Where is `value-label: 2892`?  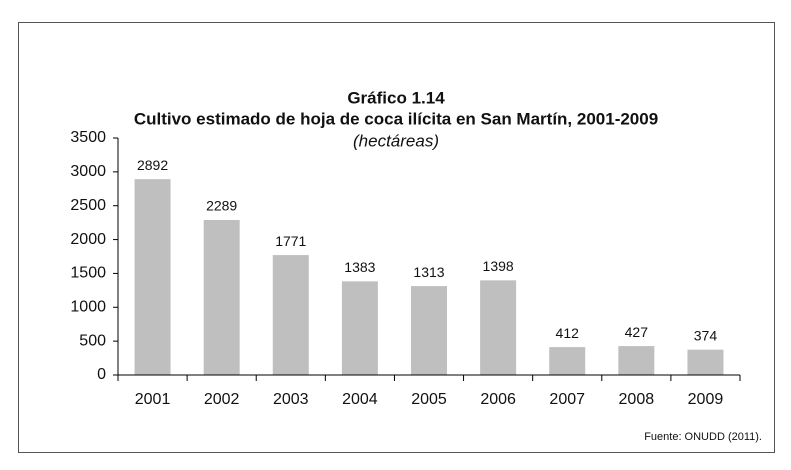
value-label: 2892 is located at coordinates (152, 165).